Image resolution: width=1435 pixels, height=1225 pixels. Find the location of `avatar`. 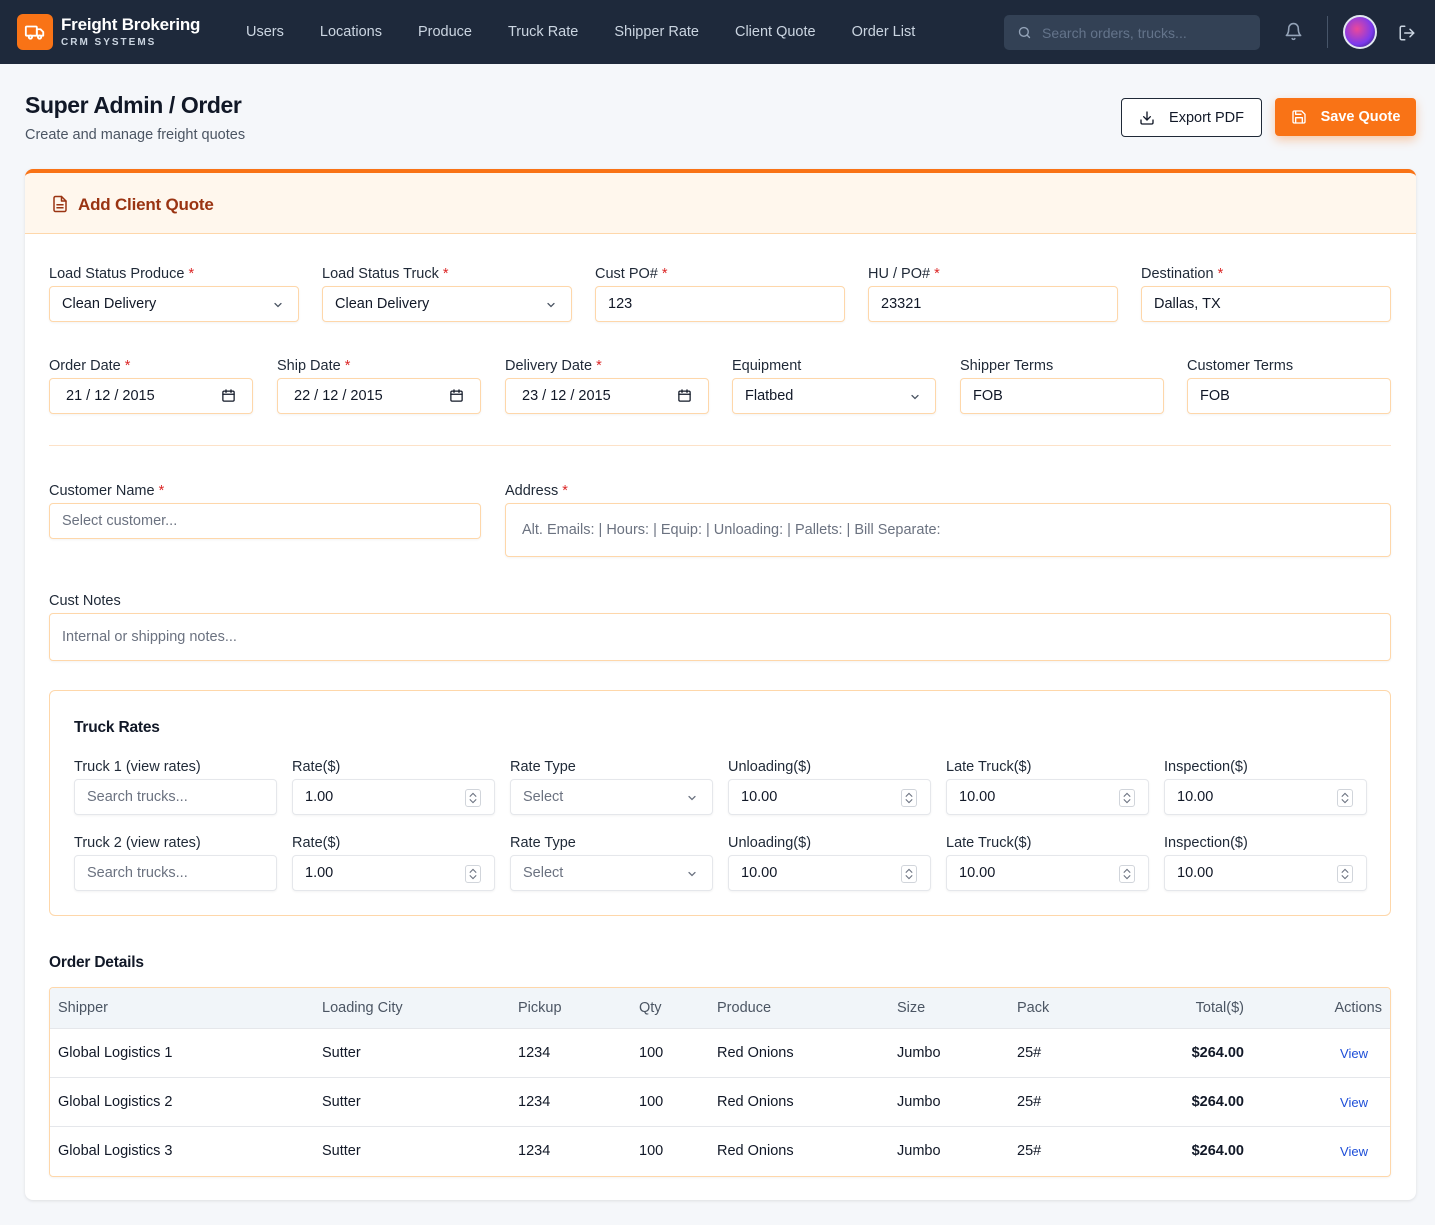

avatar is located at coordinates (1360, 32).